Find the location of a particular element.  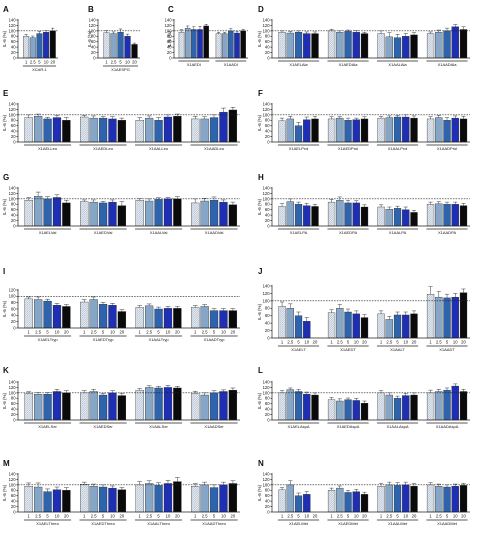

group-label: X1AELSer is located at coordinates (47, 426).